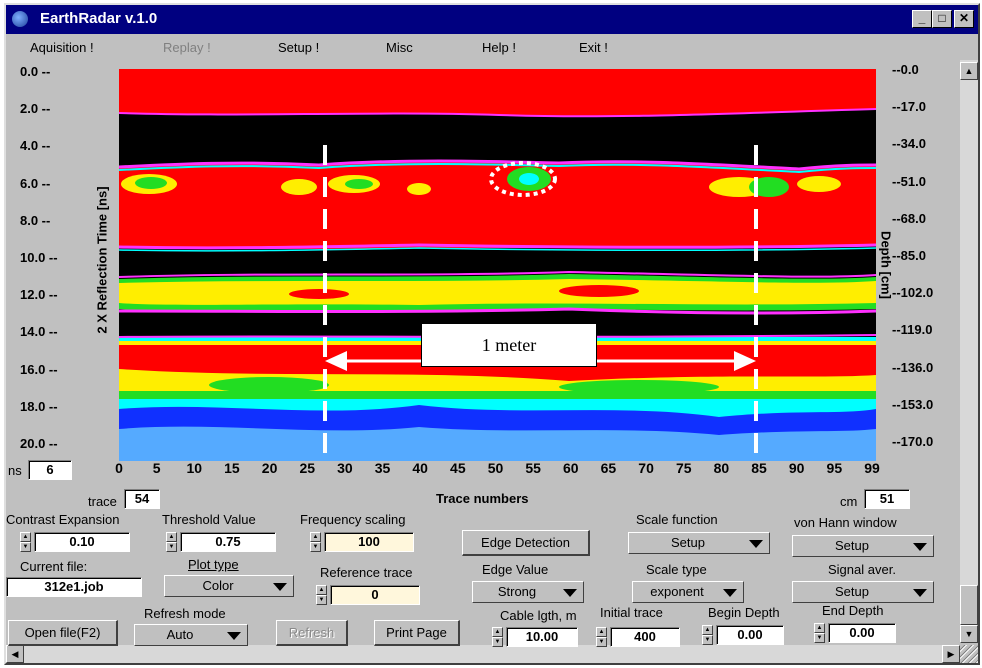 This screenshot has width=982, height=668. I want to click on bottom-tick-label: 90, so click(796, 468).